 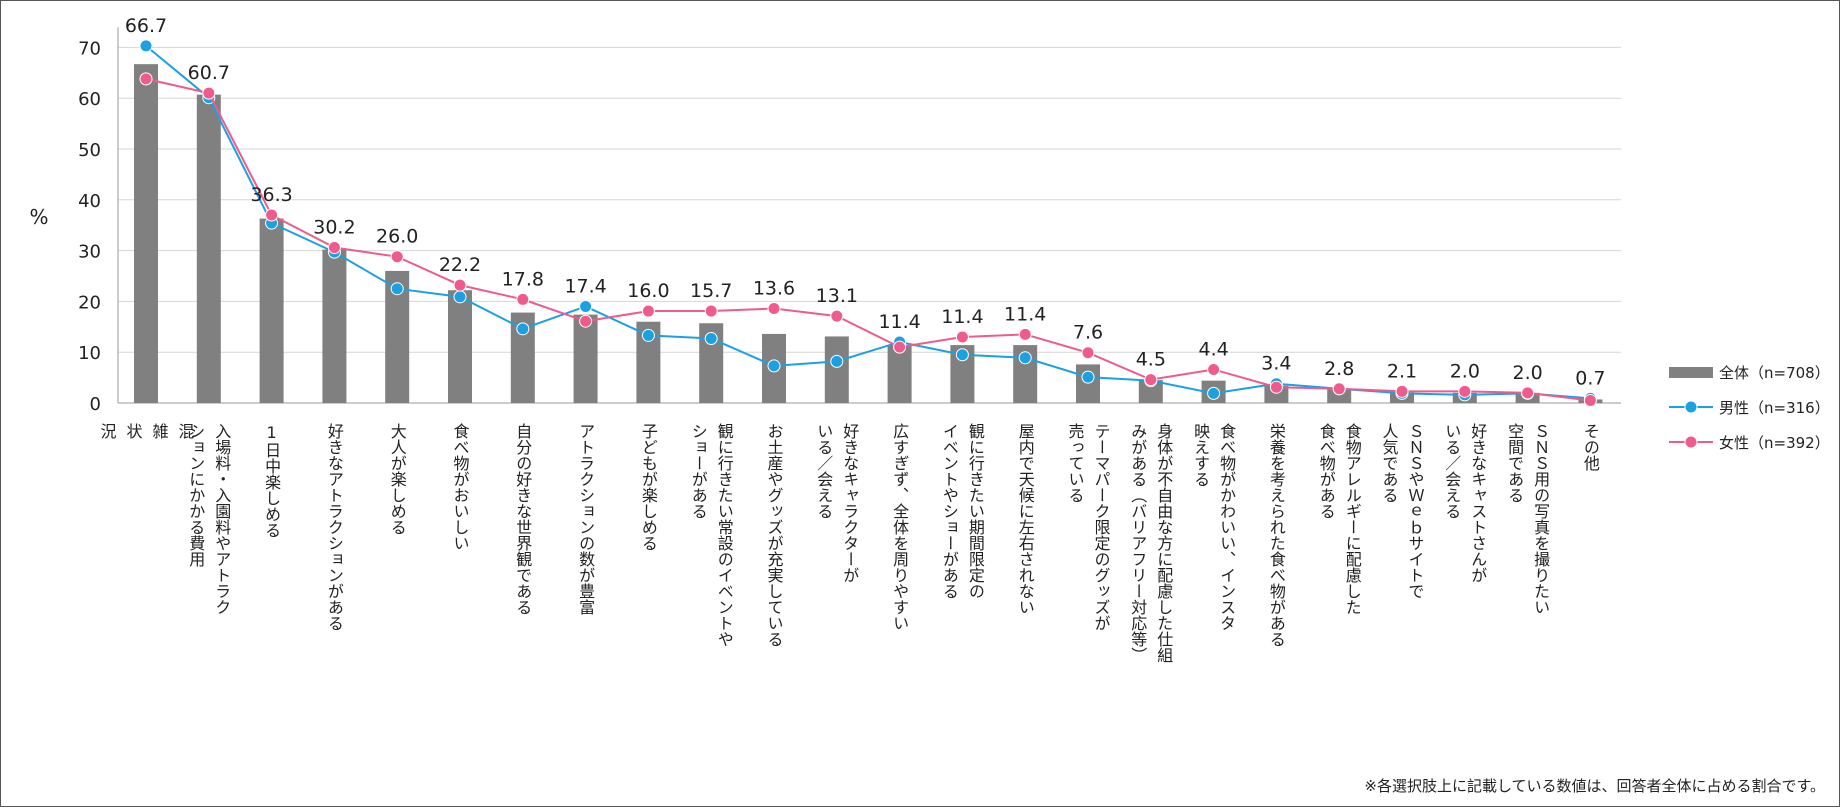 What do you see at coordinates (849, 503) in the screenshot?
I see `category-label: 好きなキャラクターが` at bounding box center [849, 503].